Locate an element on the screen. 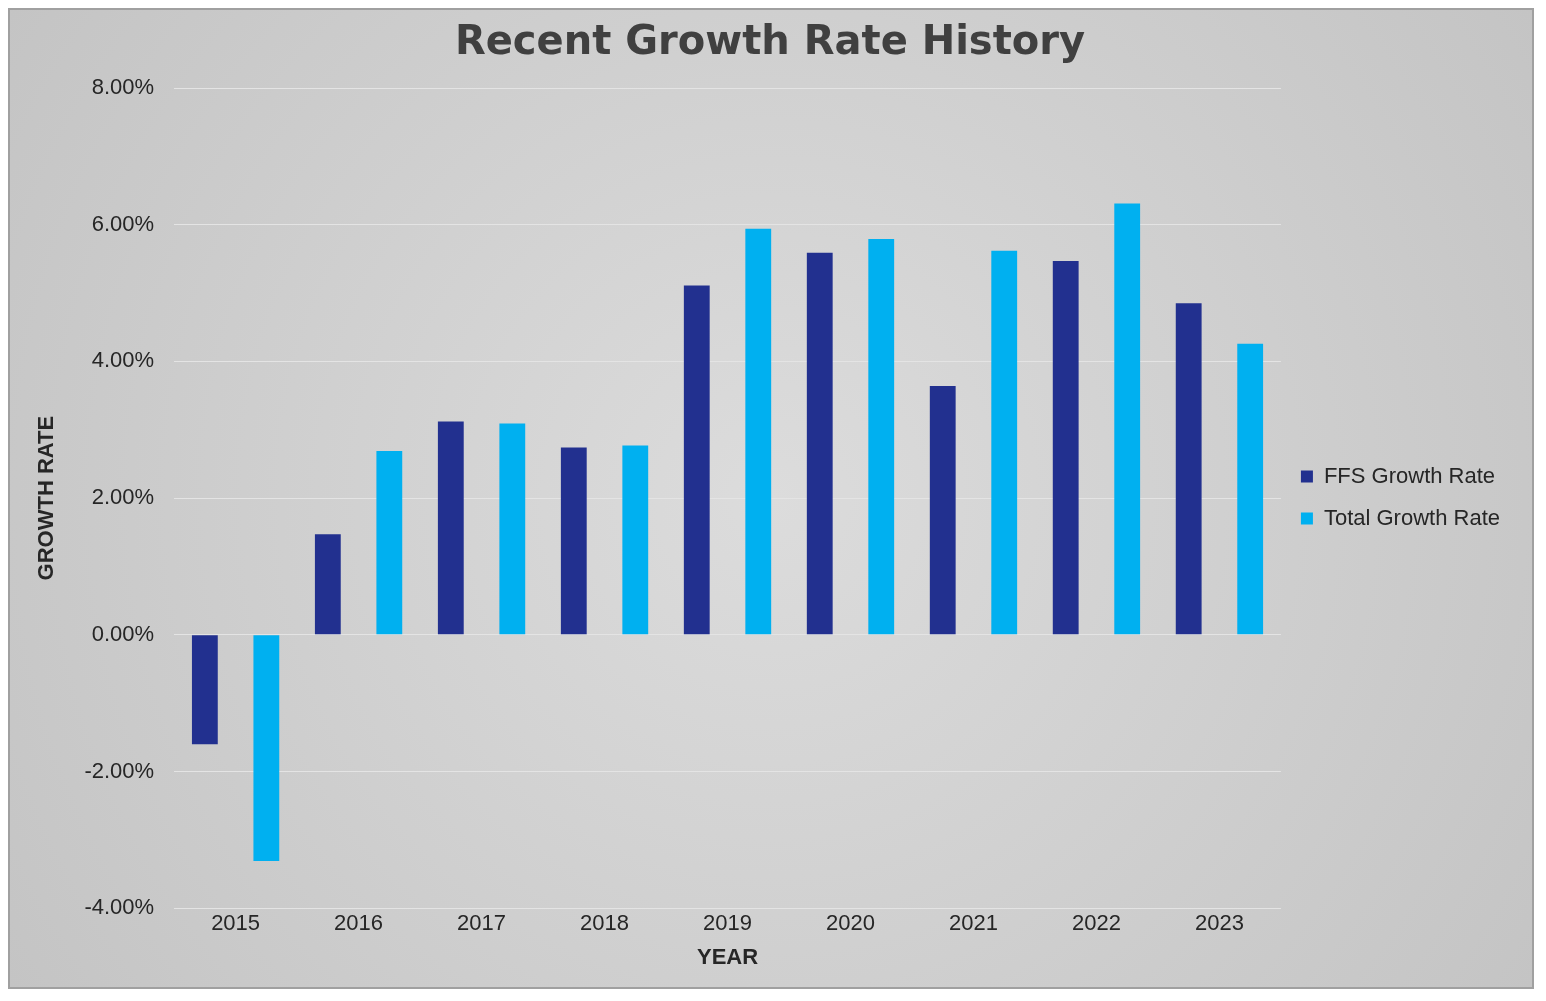 The width and height of the screenshot is (1546, 1001). chart-title: Recent Growth Rate History is located at coordinates (770, 40).